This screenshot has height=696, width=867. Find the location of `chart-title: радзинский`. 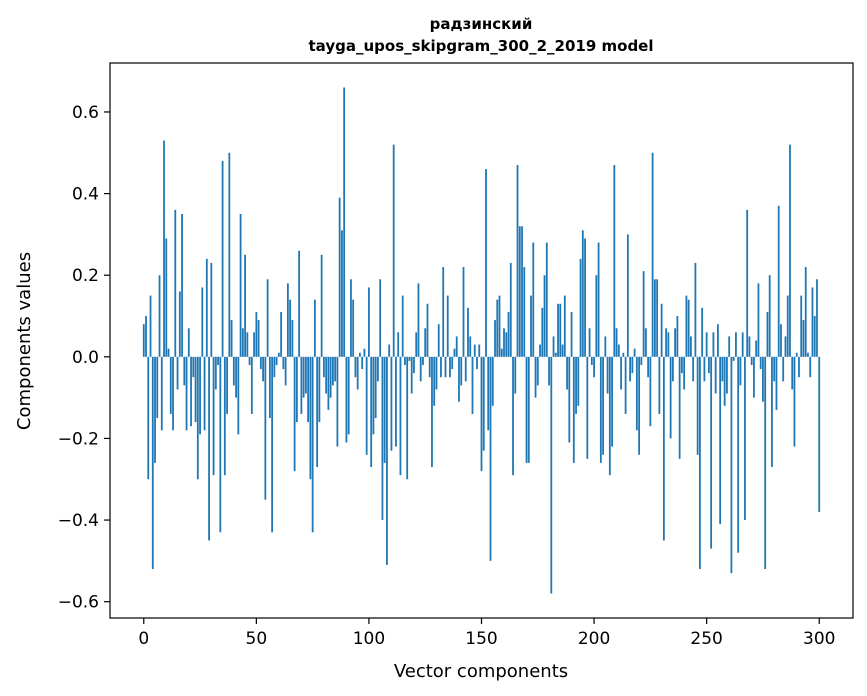

chart-title: радзинский is located at coordinates (481, 24).